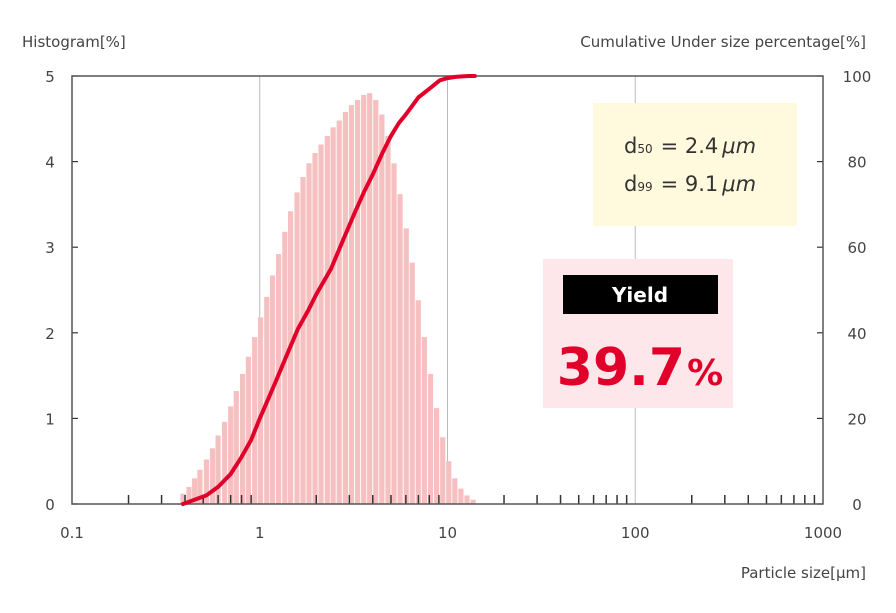 The width and height of the screenshot is (896, 613). Describe the element at coordinates (447, 533) in the screenshot. I see `x-tick-label: 10` at that location.